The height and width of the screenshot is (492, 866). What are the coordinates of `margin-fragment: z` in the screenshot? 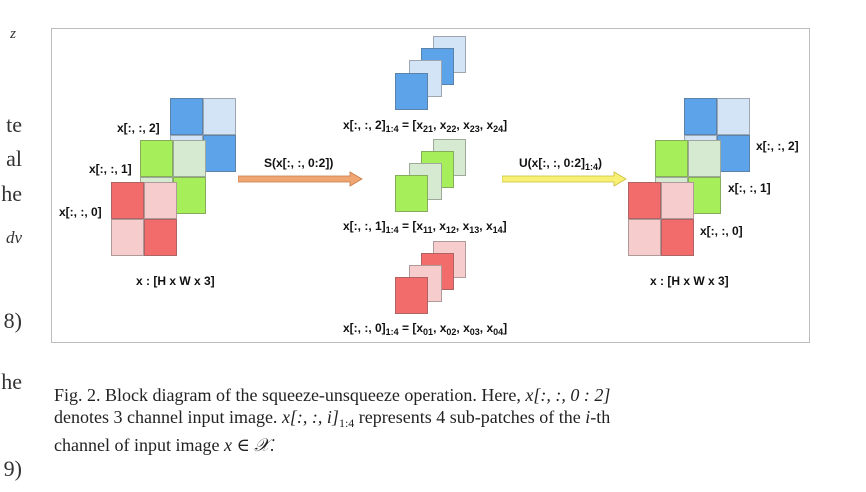 It's located at (13, 34).